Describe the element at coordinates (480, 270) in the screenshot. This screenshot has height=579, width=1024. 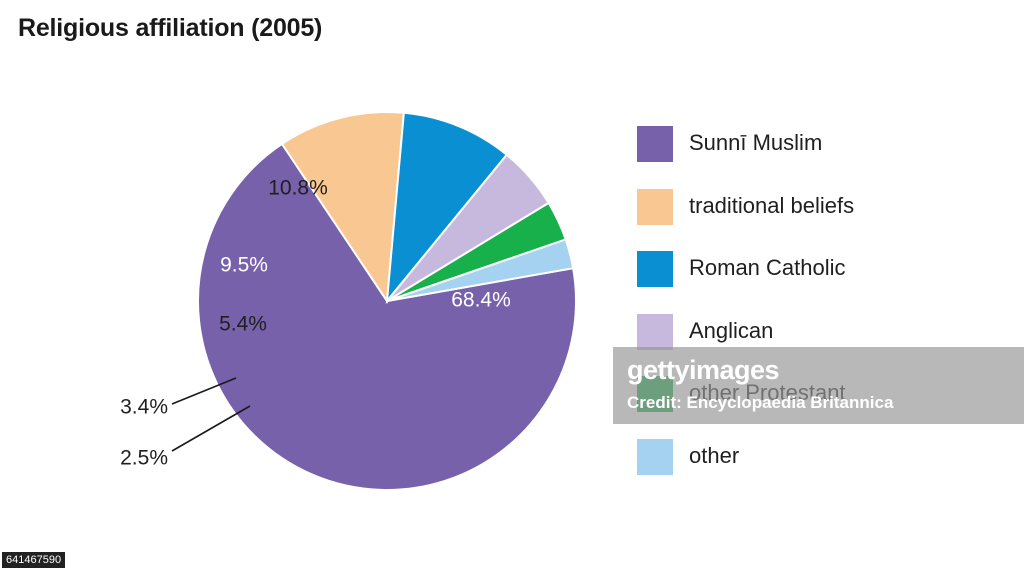
I see `pie-slice-other` at that location.